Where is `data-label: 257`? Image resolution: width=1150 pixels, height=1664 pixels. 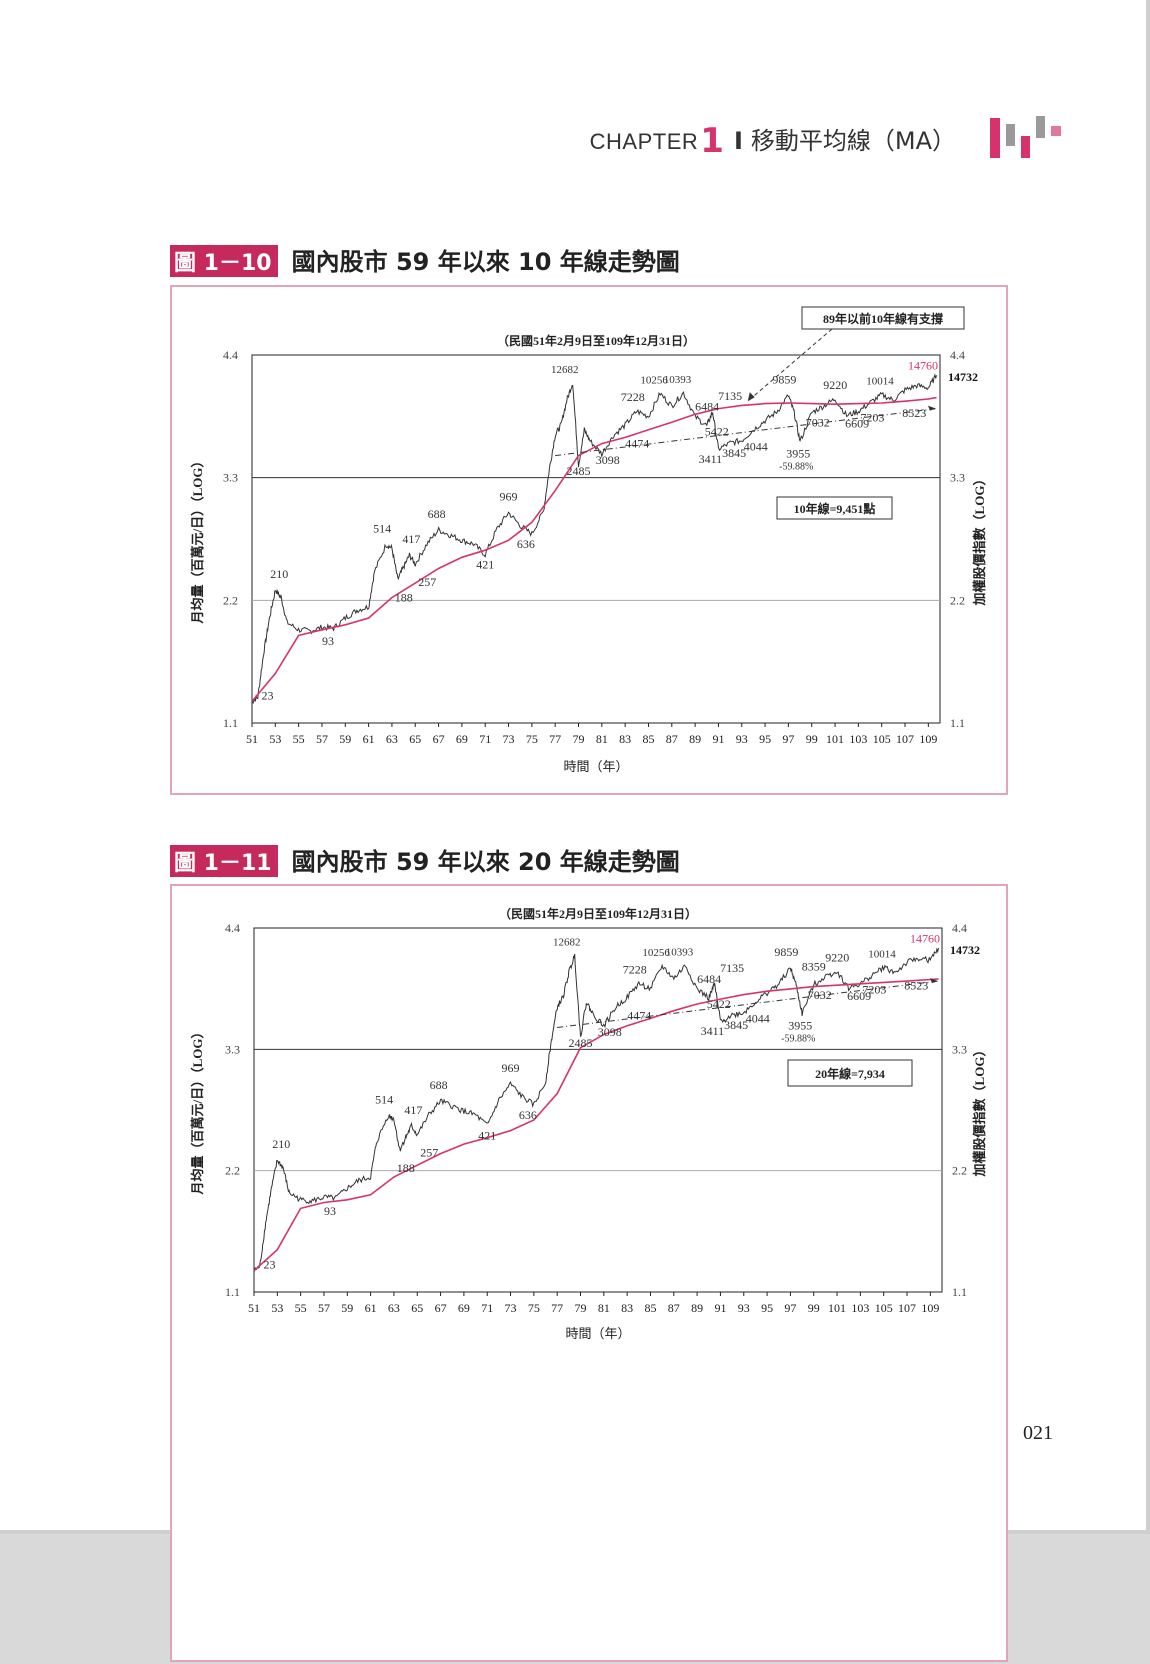
data-label: 257 is located at coordinates (429, 1152).